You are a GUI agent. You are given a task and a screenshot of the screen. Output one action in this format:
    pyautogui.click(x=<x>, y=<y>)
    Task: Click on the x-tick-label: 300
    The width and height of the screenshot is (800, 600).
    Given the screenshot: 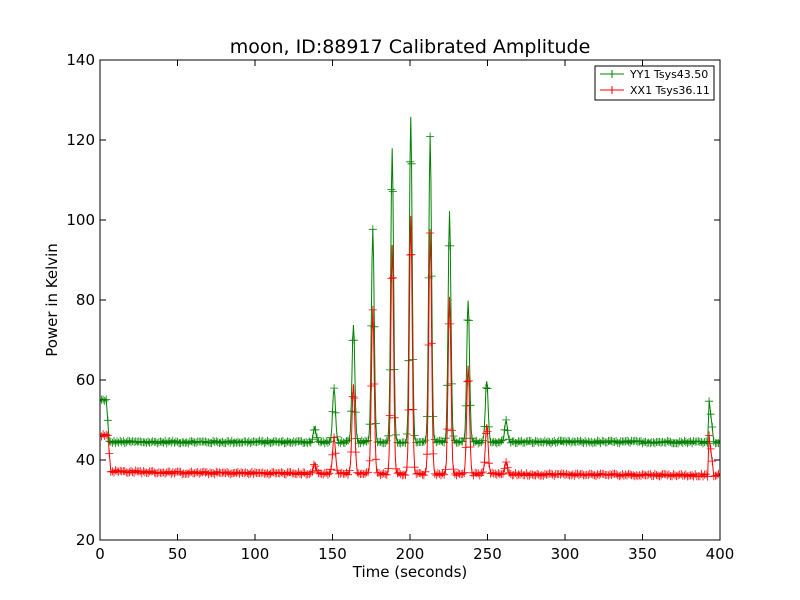 What is the action you would take?
    pyautogui.click(x=565, y=554)
    